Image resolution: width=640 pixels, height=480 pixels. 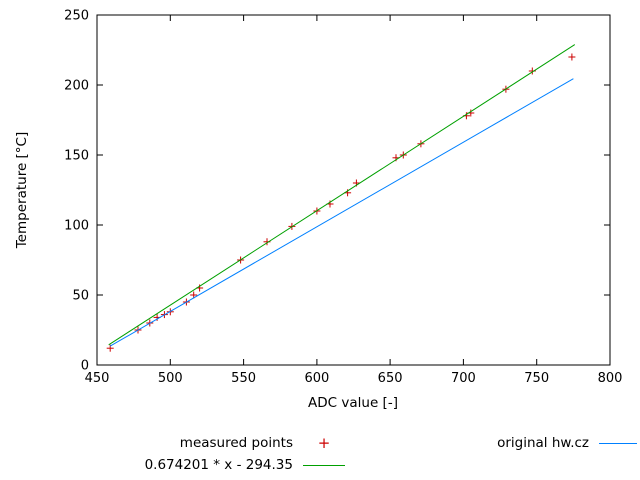 I want to click on y-tick-label: 0, so click(x=85, y=366).